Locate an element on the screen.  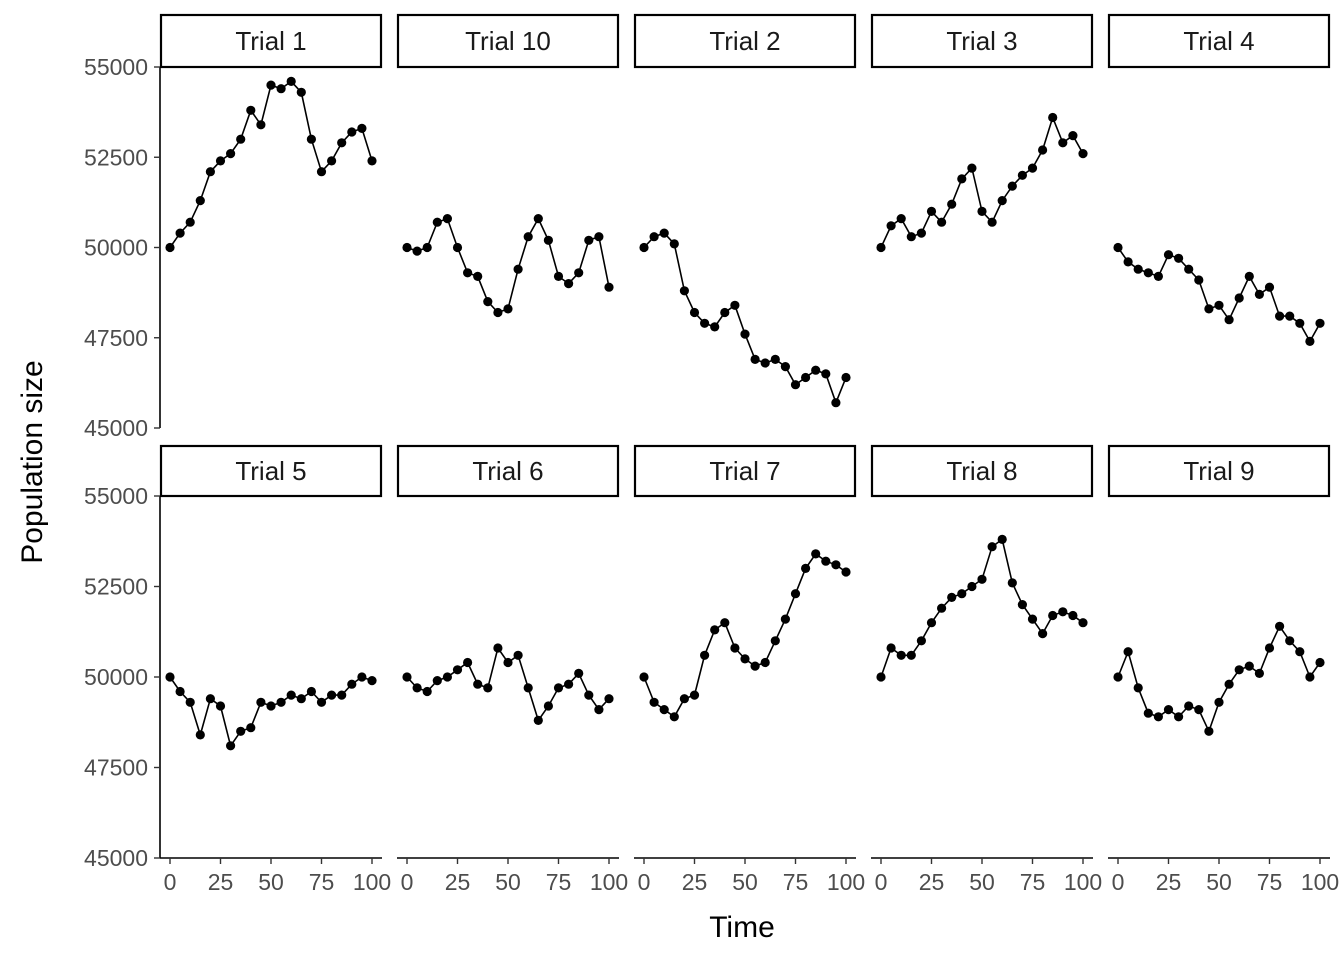
y-tick-label: 55000 is located at coordinates (116, 67).